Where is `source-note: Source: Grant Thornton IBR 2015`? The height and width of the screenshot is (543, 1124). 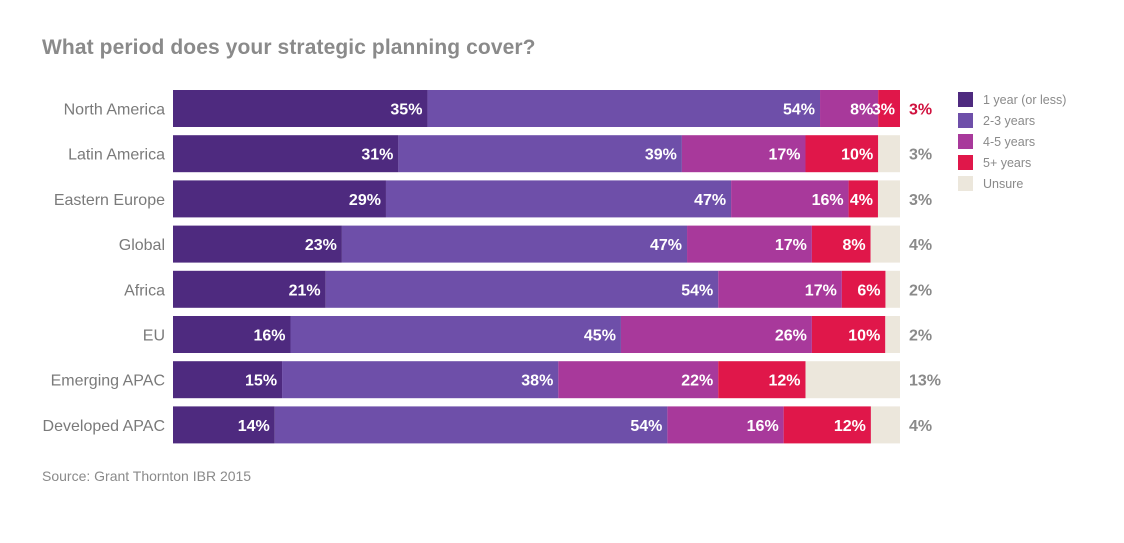
source-note: Source: Grant Thornton IBR 2015 is located at coordinates (147, 476).